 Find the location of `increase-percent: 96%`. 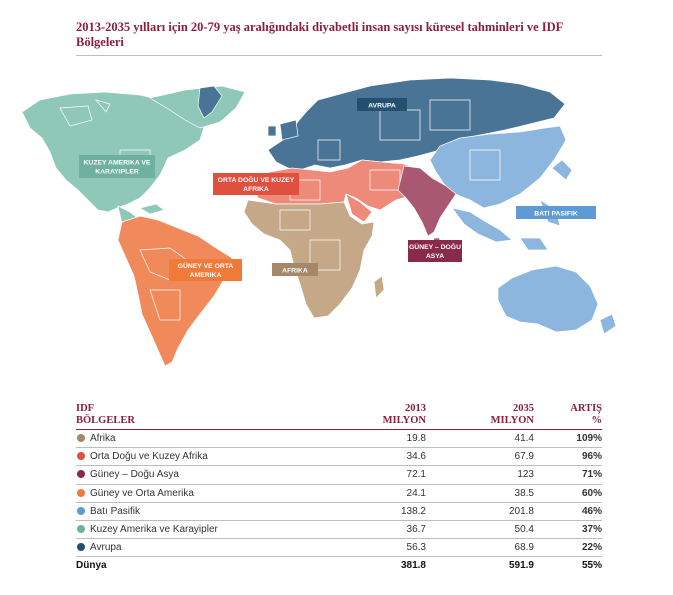

increase-percent: 96% is located at coordinates (568, 457).